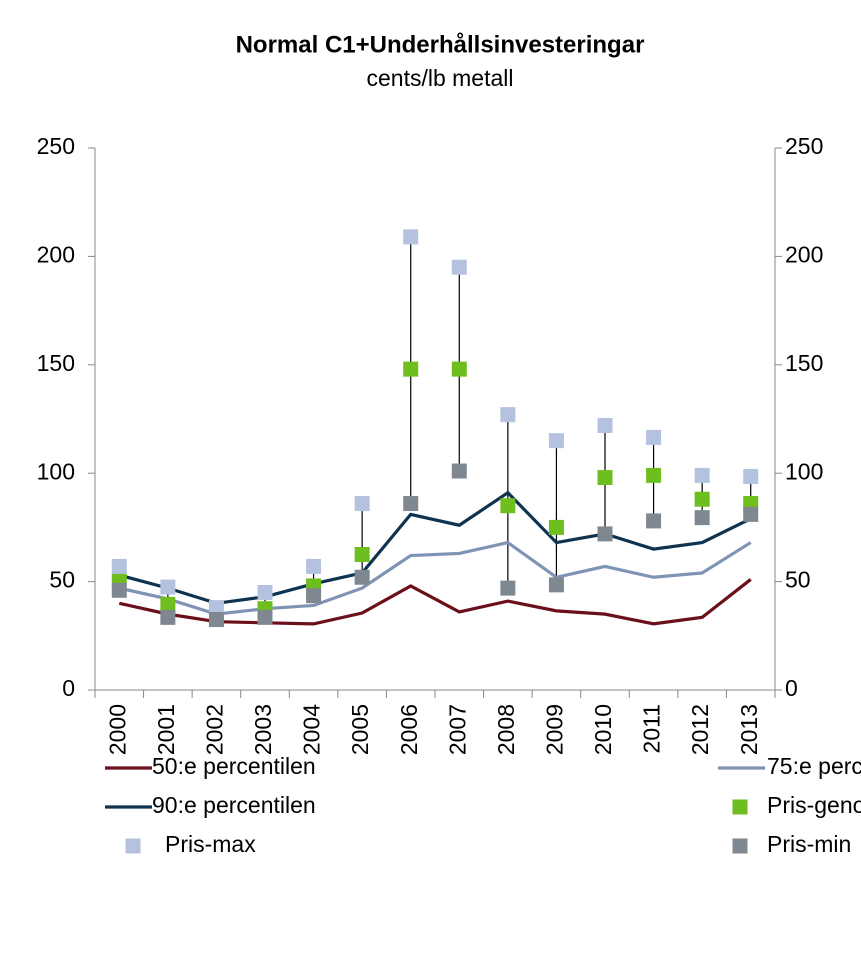 Image resolution: width=861 pixels, height=953 pixels. Describe the element at coordinates (215, 729) in the screenshot. I see `x-tick-label: 2002` at that location.